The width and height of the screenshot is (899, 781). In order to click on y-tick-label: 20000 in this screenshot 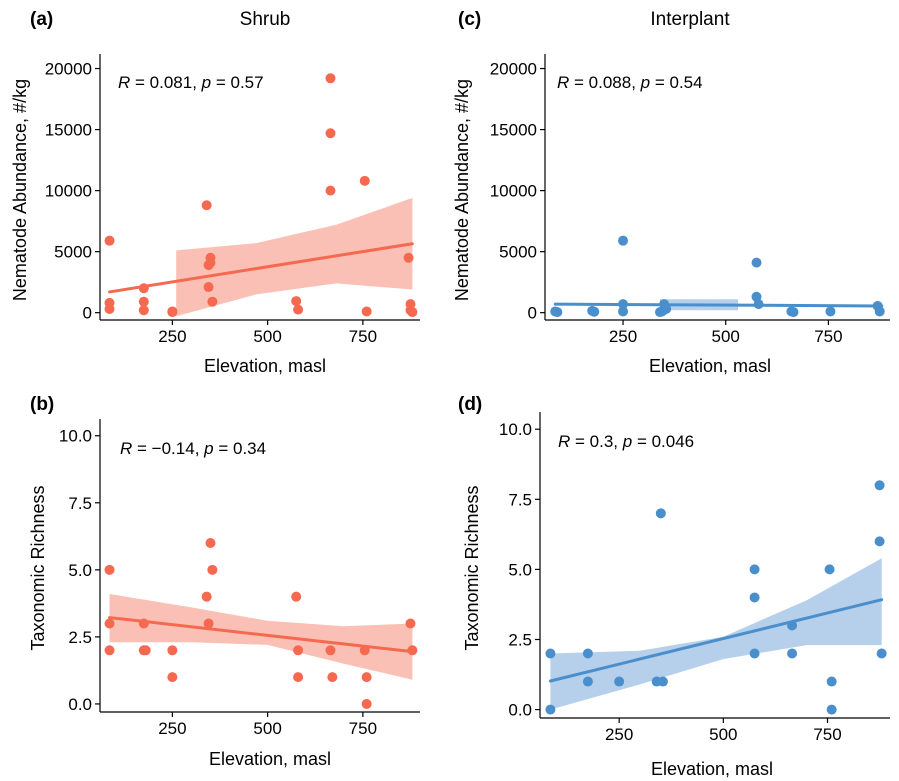, I will do `click(513, 69)`.